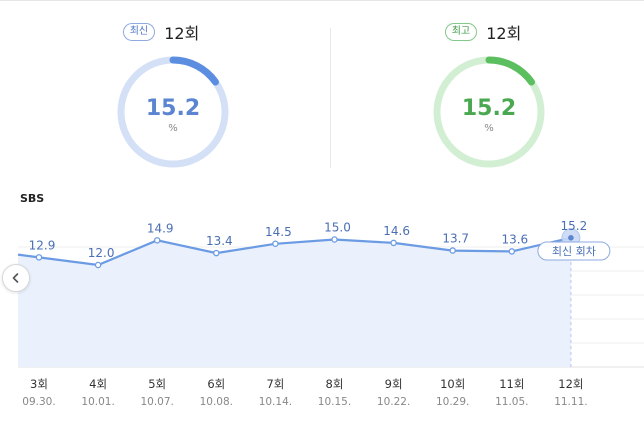 The height and width of the screenshot is (430, 644). Describe the element at coordinates (335, 384) in the screenshot. I see `episode-label: 8회` at that location.